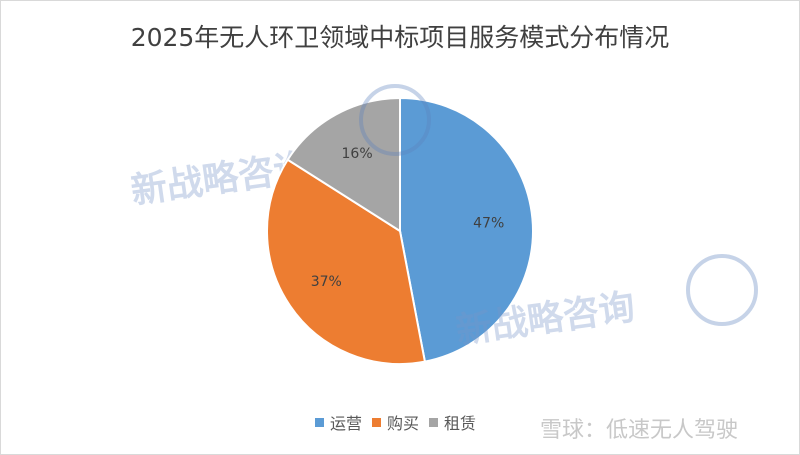 This screenshot has width=800, height=455. I want to click on legend: 运营 购买 租赁, so click(395, 422).